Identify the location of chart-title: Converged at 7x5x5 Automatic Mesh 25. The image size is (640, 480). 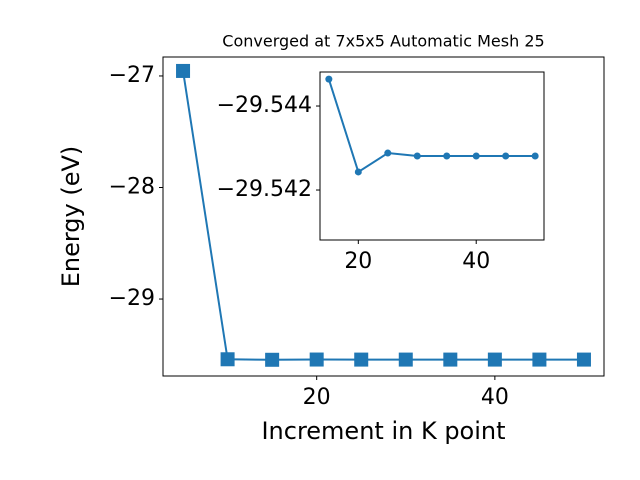
(383, 41).